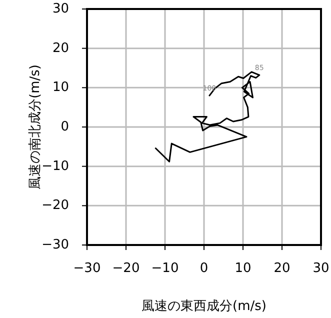 This screenshot has height=318, width=331. I want to click on x-tick-label: 30, so click(321, 268).